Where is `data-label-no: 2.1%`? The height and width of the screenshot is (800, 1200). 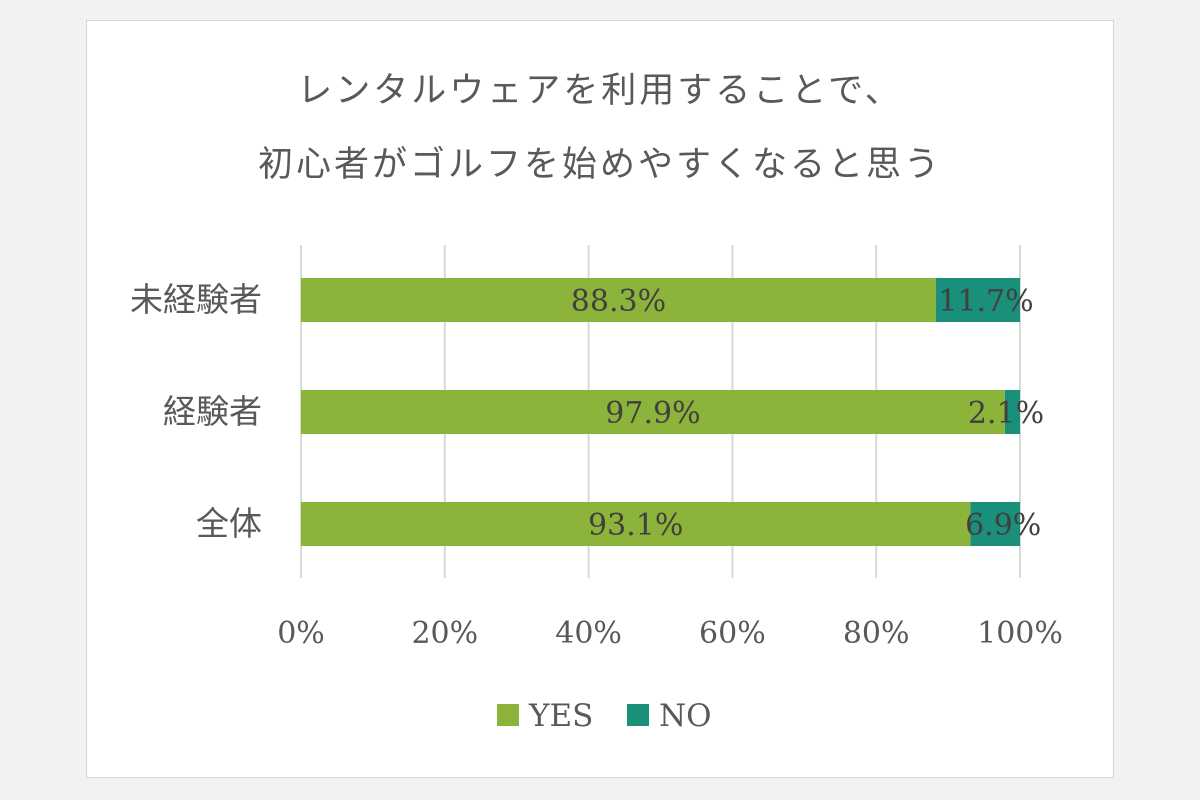 data-label-no: 2.1% is located at coordinates (1006, 413).